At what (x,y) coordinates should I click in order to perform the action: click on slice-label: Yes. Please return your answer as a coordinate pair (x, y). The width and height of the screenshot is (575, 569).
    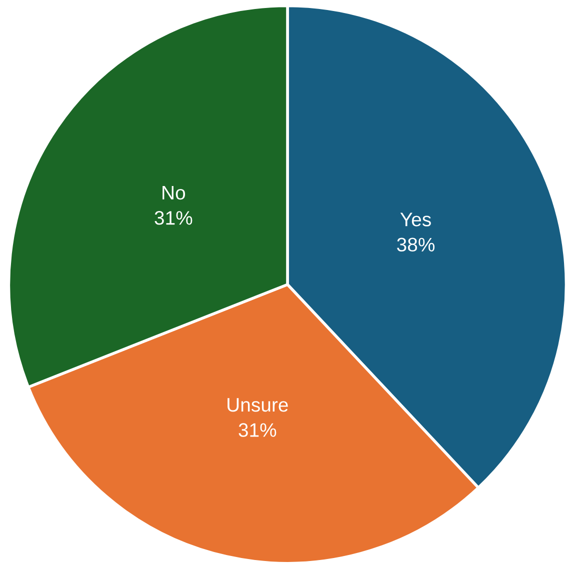
    Looking at the image, I should click on (415, 219).